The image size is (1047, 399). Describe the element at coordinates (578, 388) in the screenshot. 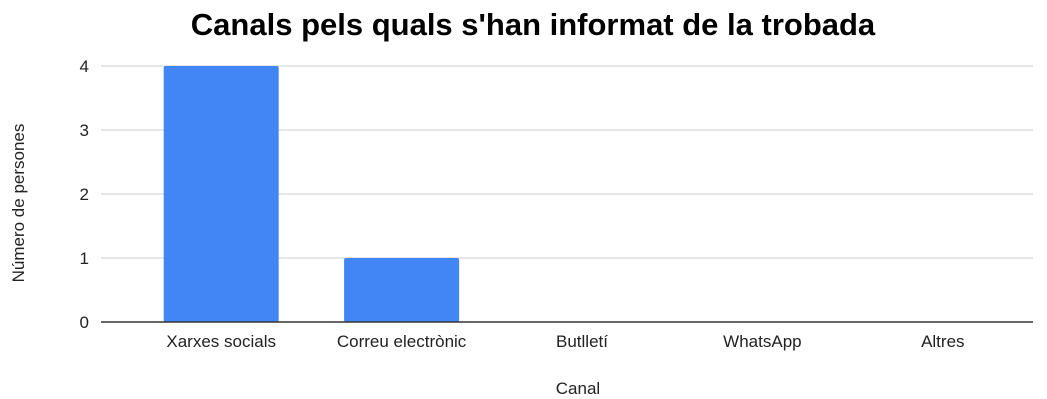

I see `x-axis-title: Canal` at that location.